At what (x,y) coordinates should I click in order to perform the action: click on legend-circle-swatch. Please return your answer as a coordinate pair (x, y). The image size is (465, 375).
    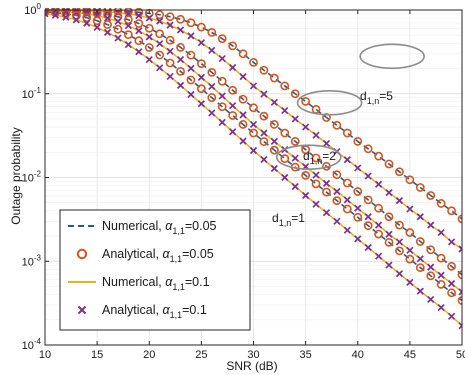
    Looking at the image, I should click on (82, 254).